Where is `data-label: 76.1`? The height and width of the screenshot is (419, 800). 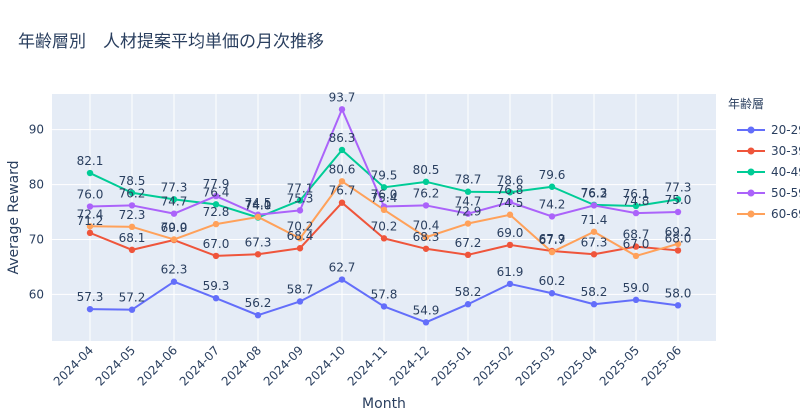
data-label: 76.1 is located at coordinates (636, 194).